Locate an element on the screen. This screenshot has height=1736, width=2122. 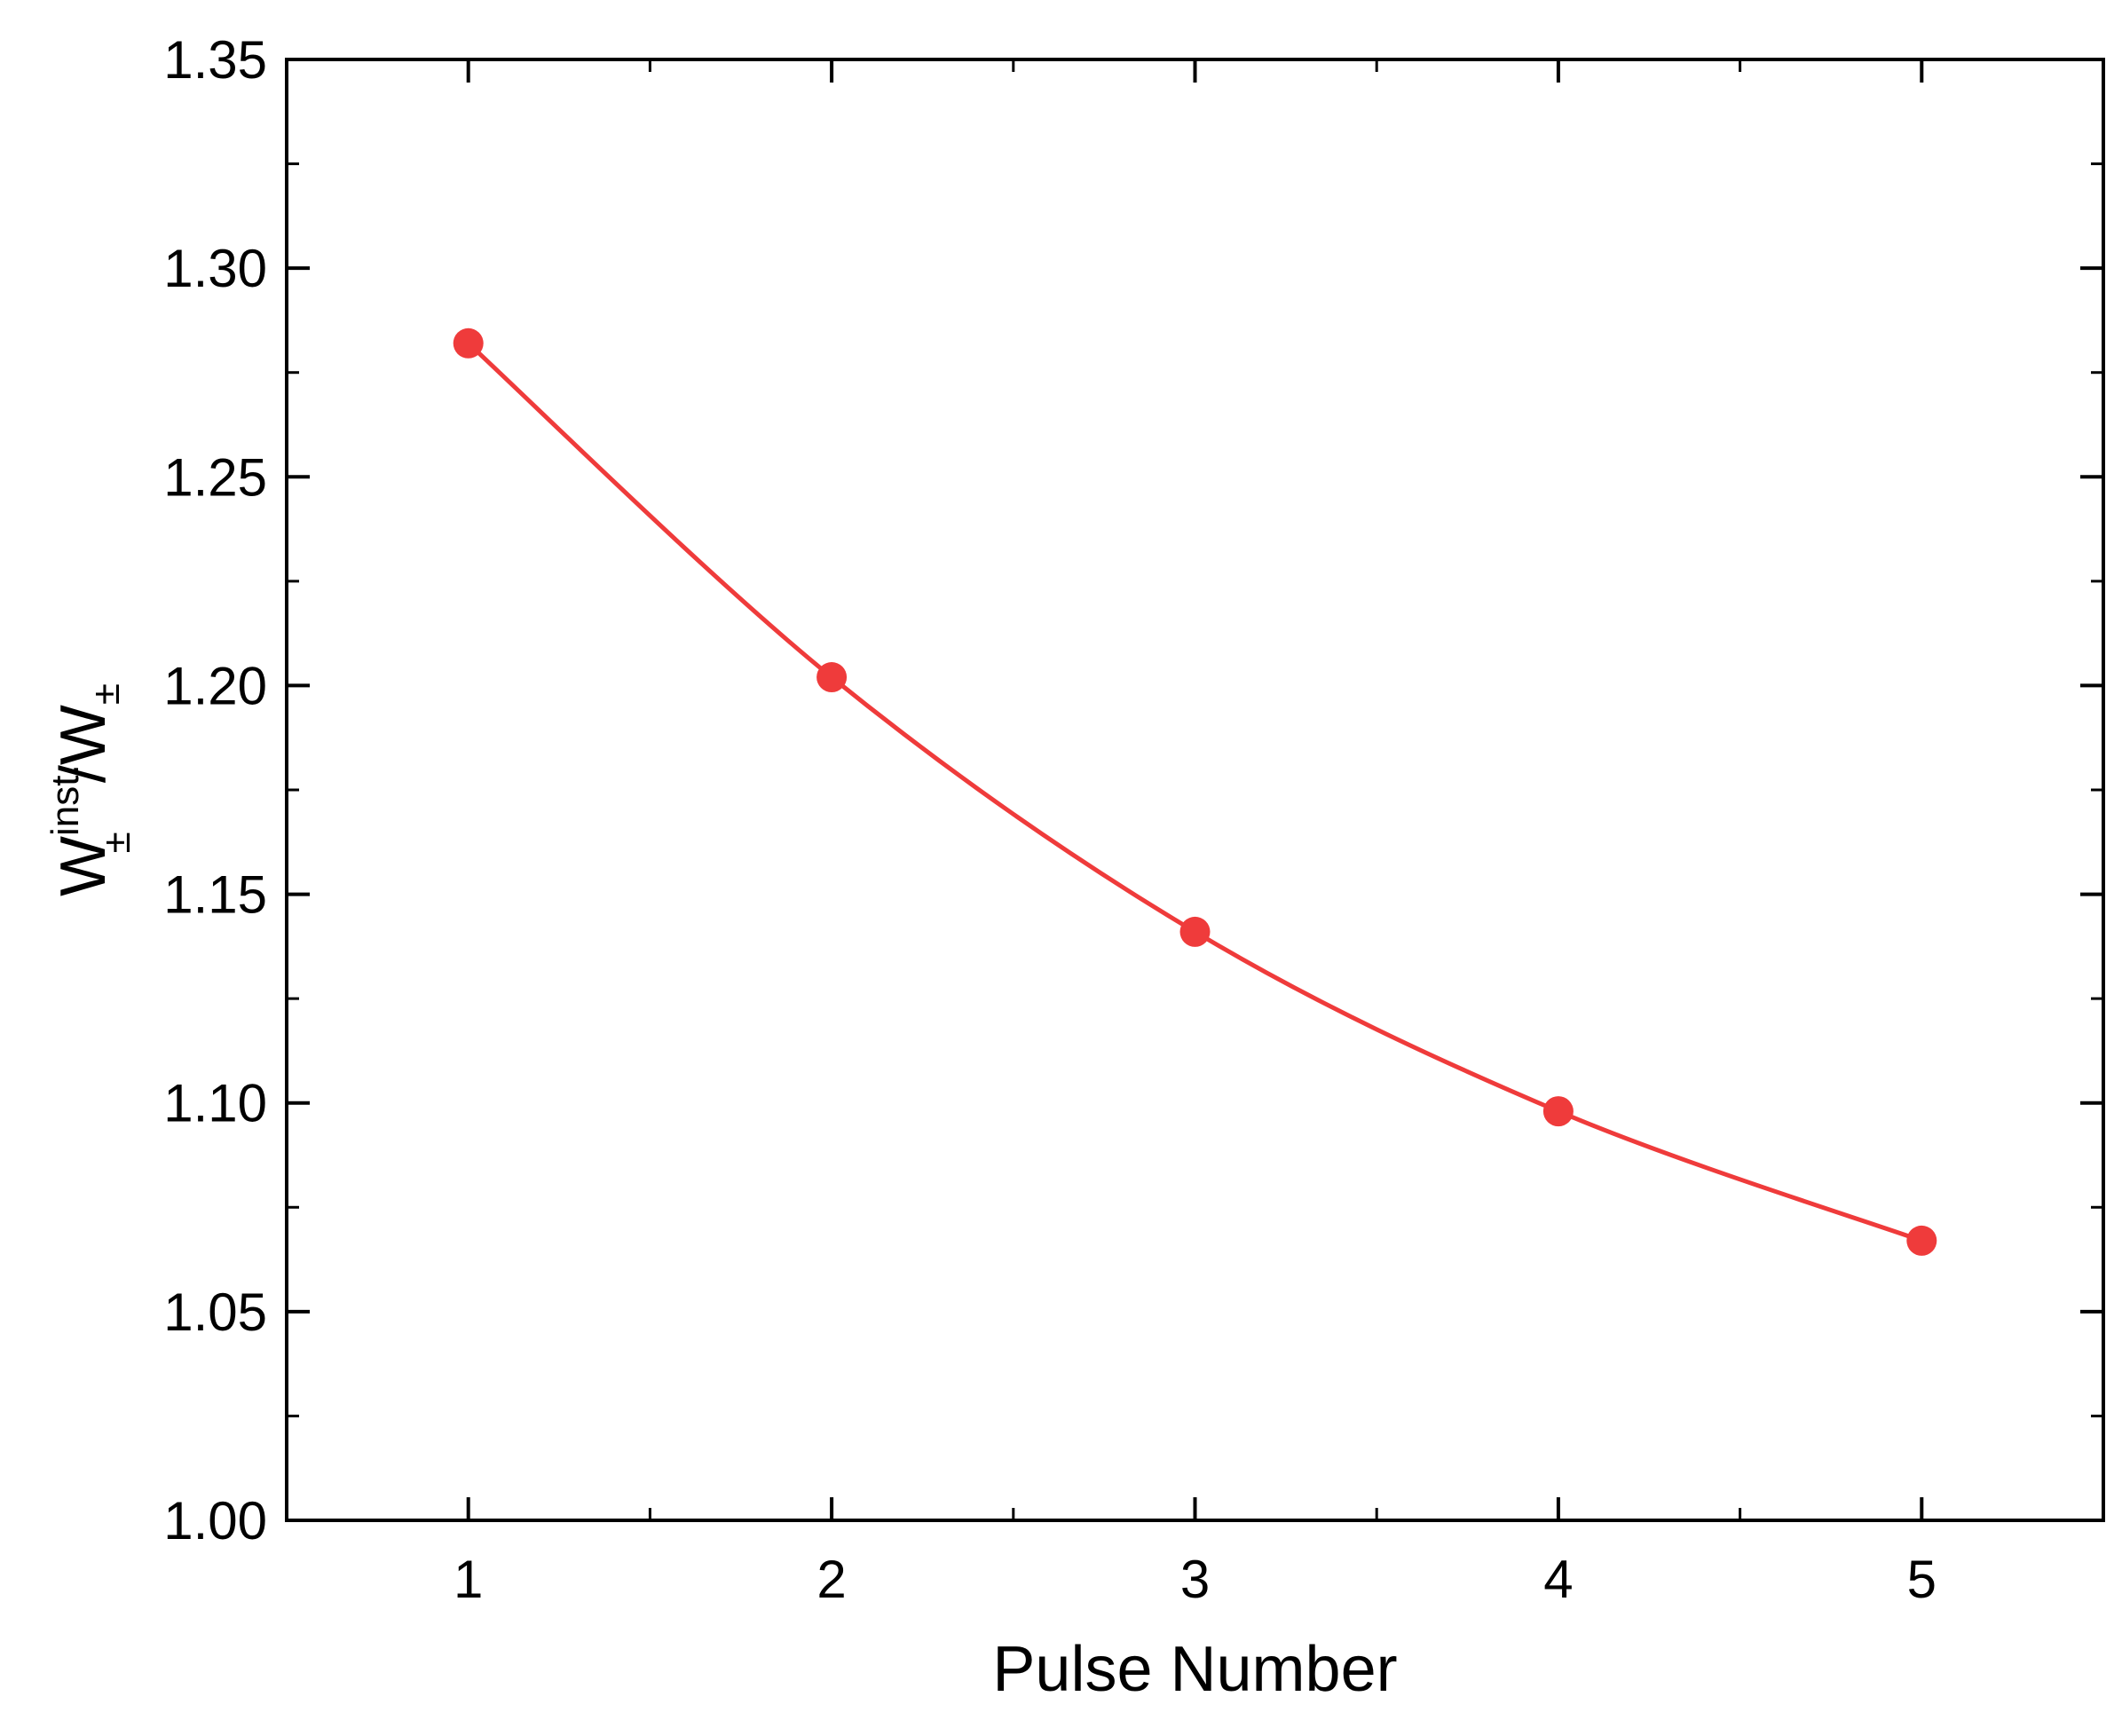
y-tick-label: 1.35 is located at coordinates (215, 60).